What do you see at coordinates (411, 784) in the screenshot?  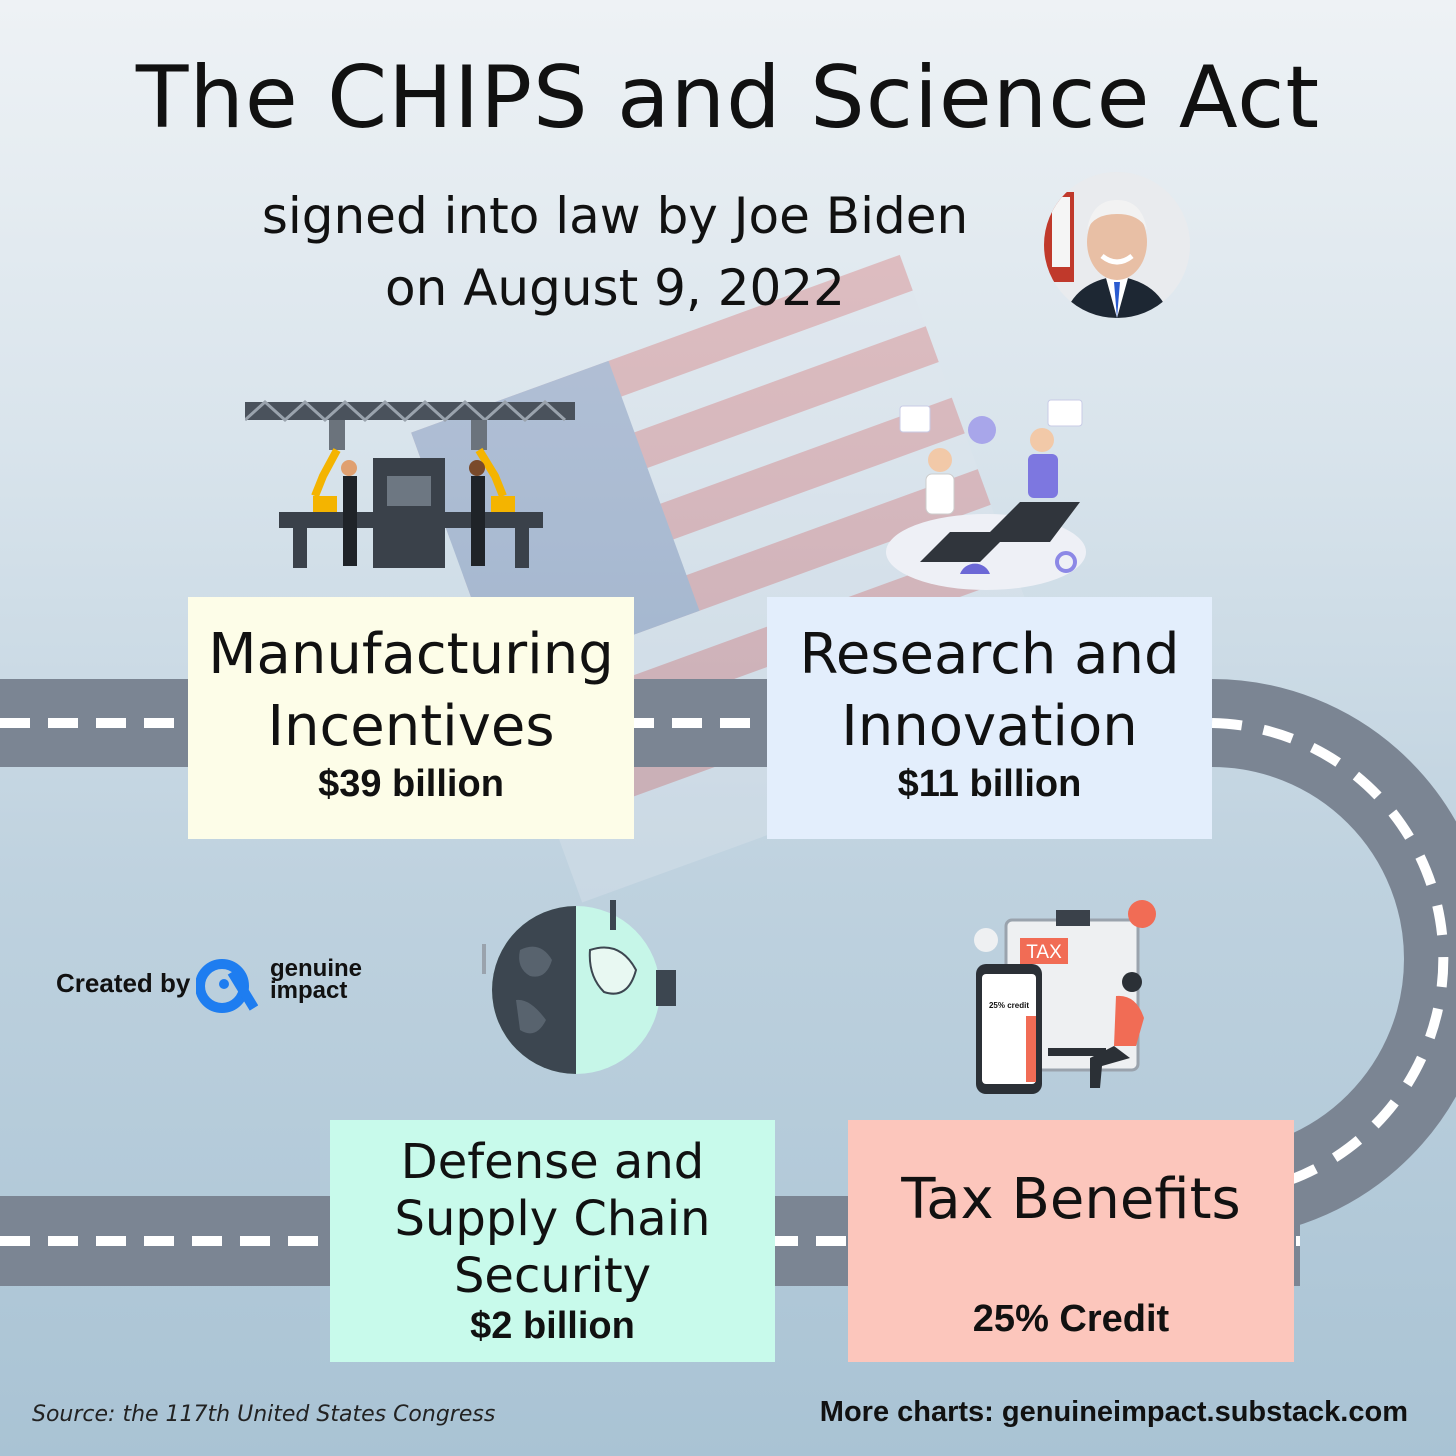 I see `box-value: $39 billion` at bounding box center [411, 784].